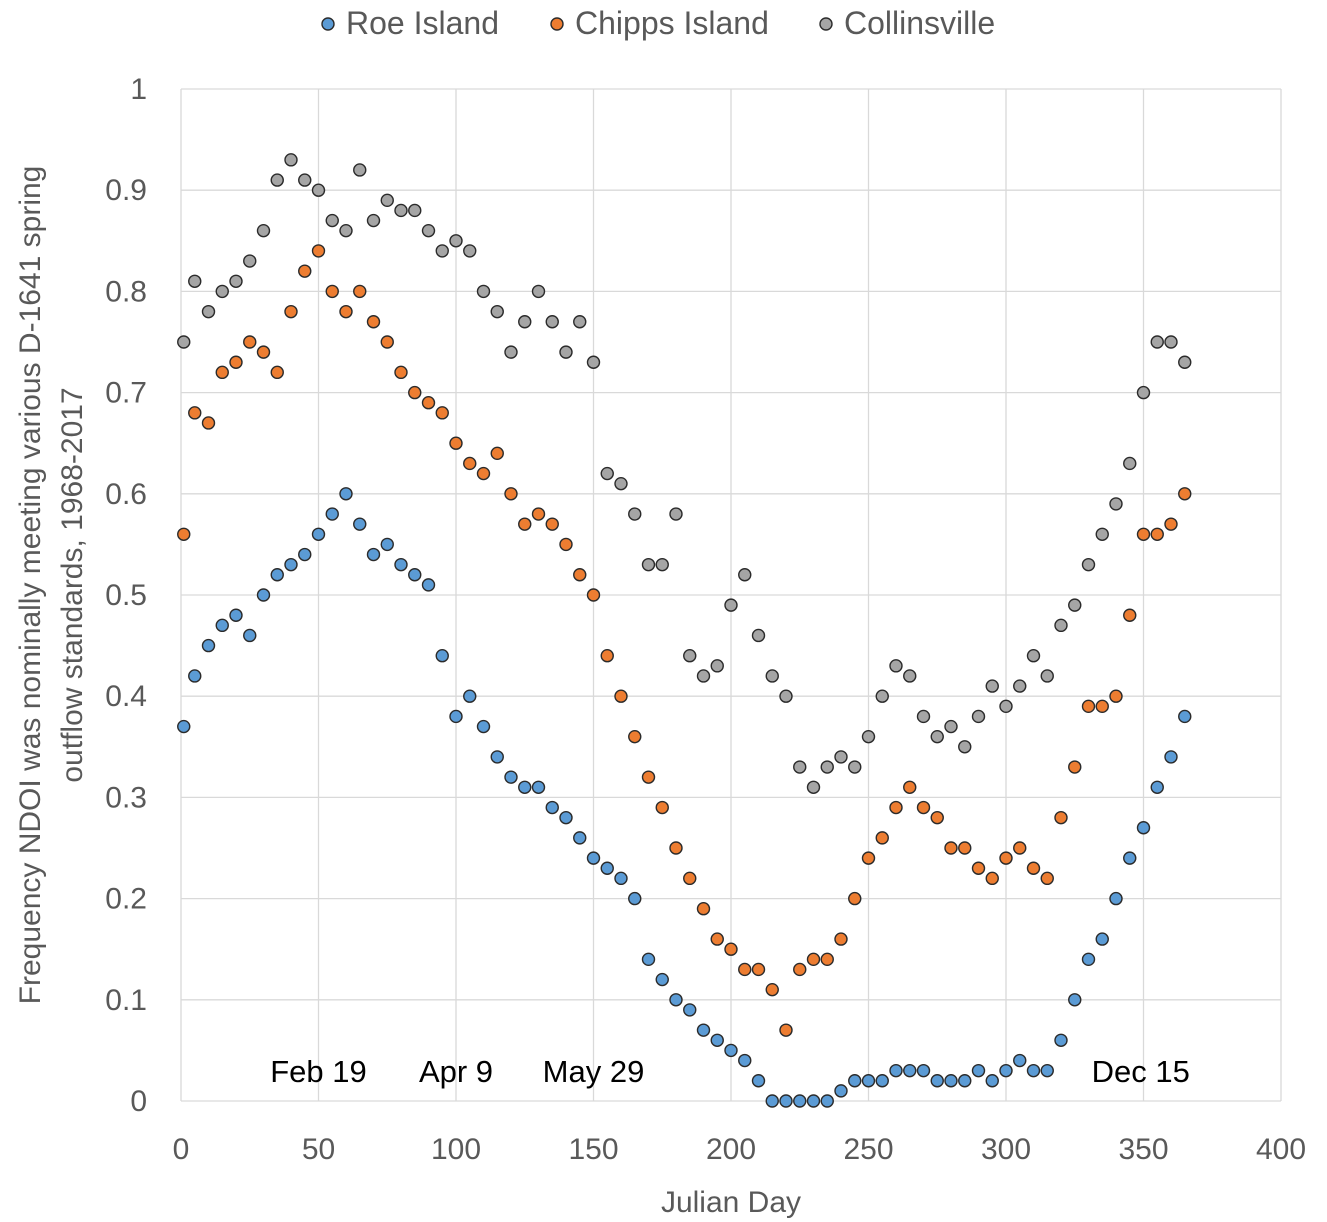 This screenshot has width=1327, height=1222. I want to click on x-tick-label: 0, so click(181, 1149).